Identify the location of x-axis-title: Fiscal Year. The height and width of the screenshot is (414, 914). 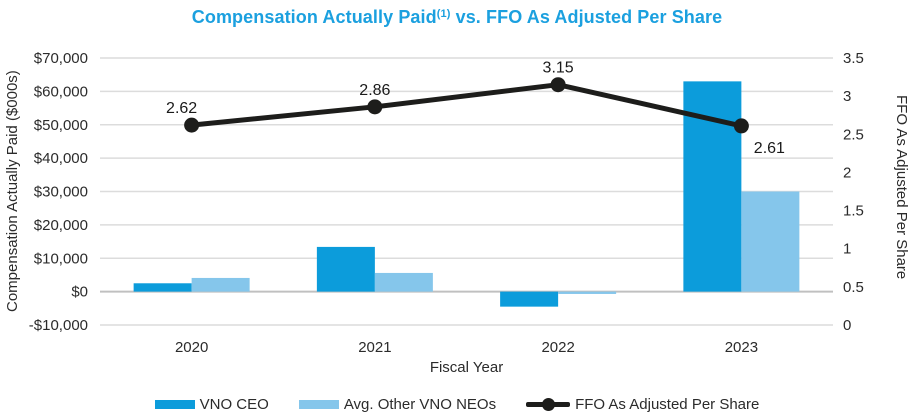
(466, 367).